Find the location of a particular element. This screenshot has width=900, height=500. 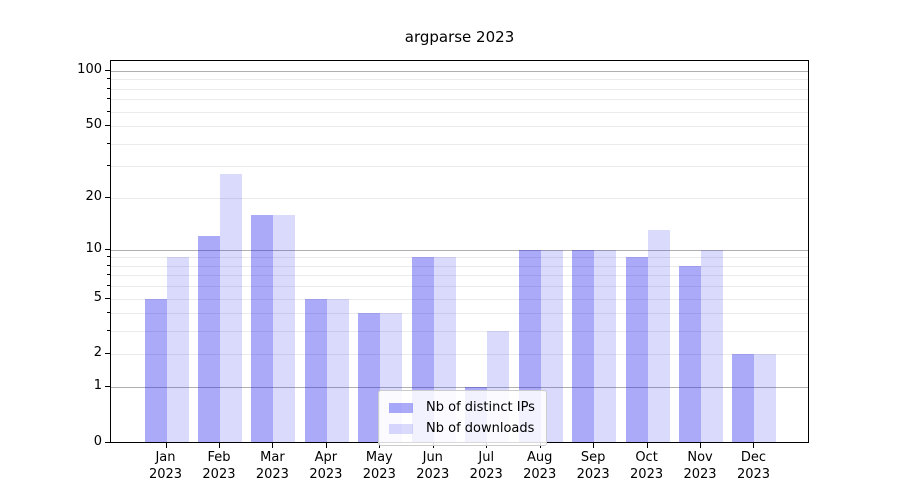

x-tick-mark-oct is located at coordinates (647, 445).